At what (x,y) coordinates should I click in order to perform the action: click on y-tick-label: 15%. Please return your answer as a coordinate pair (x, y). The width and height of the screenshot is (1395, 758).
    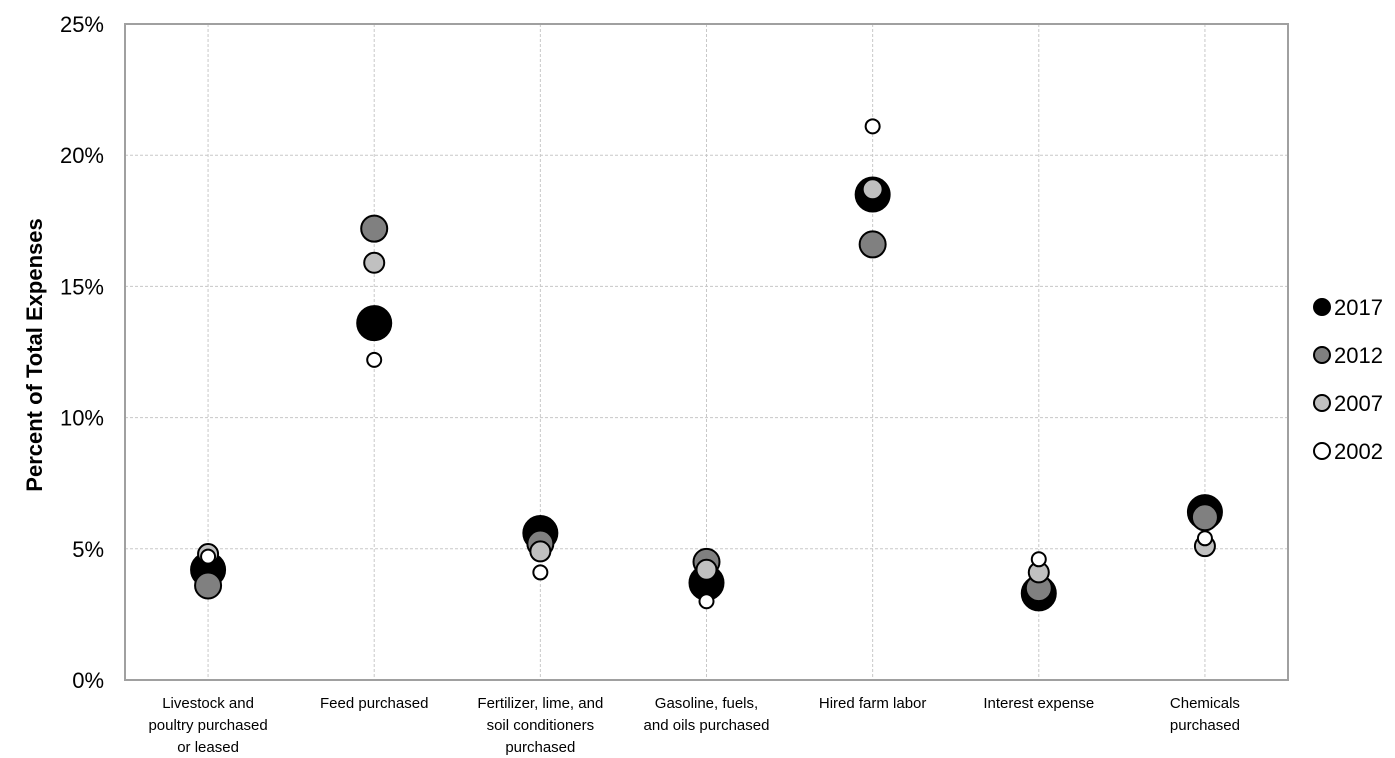
    Looking at the image, I should click on (82, 286).